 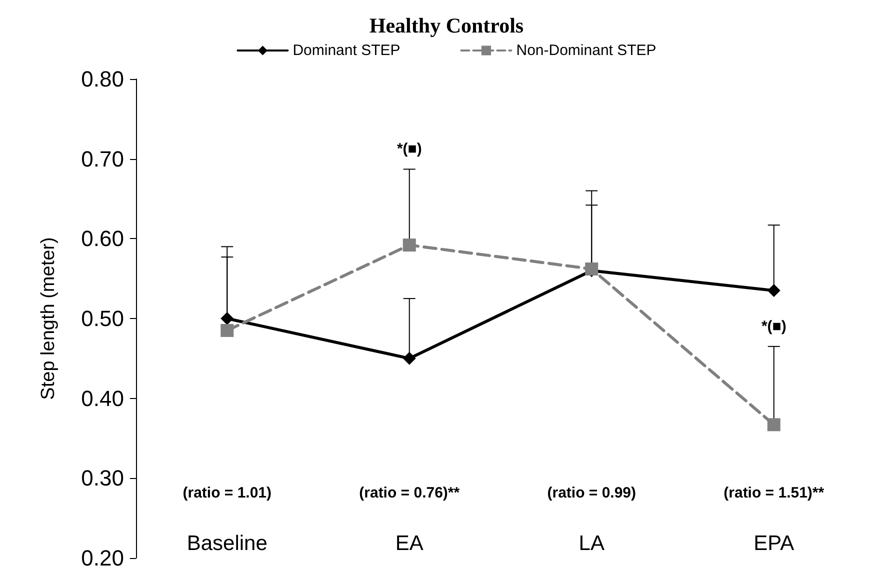 I want to click on y-tick-label: 0.50, so click(x=102, y=318).